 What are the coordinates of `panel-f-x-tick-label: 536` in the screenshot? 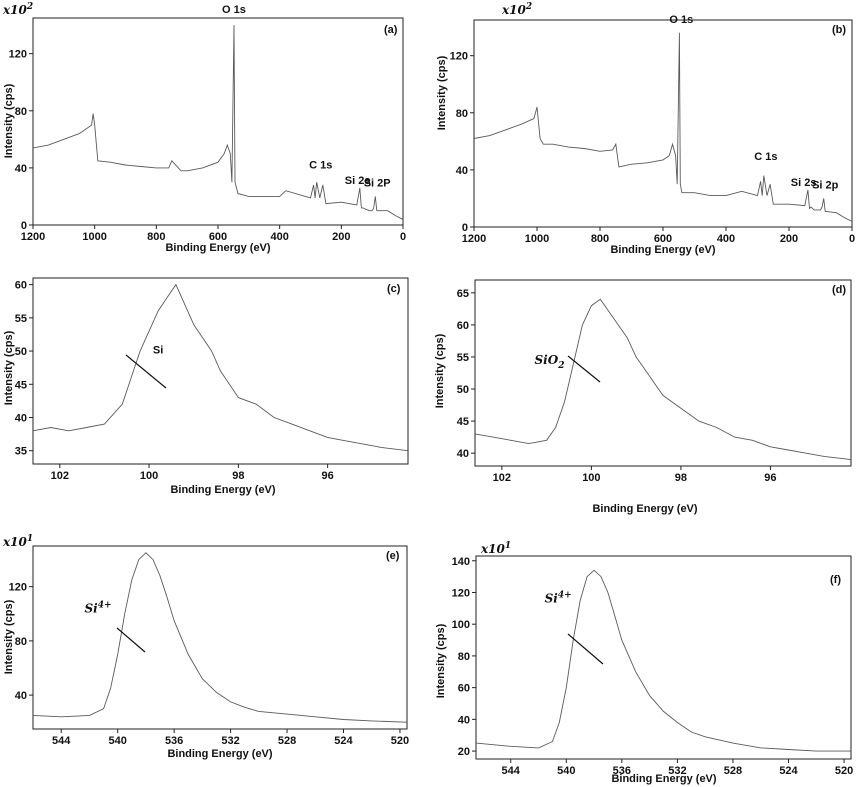 It's located at (622, 771).